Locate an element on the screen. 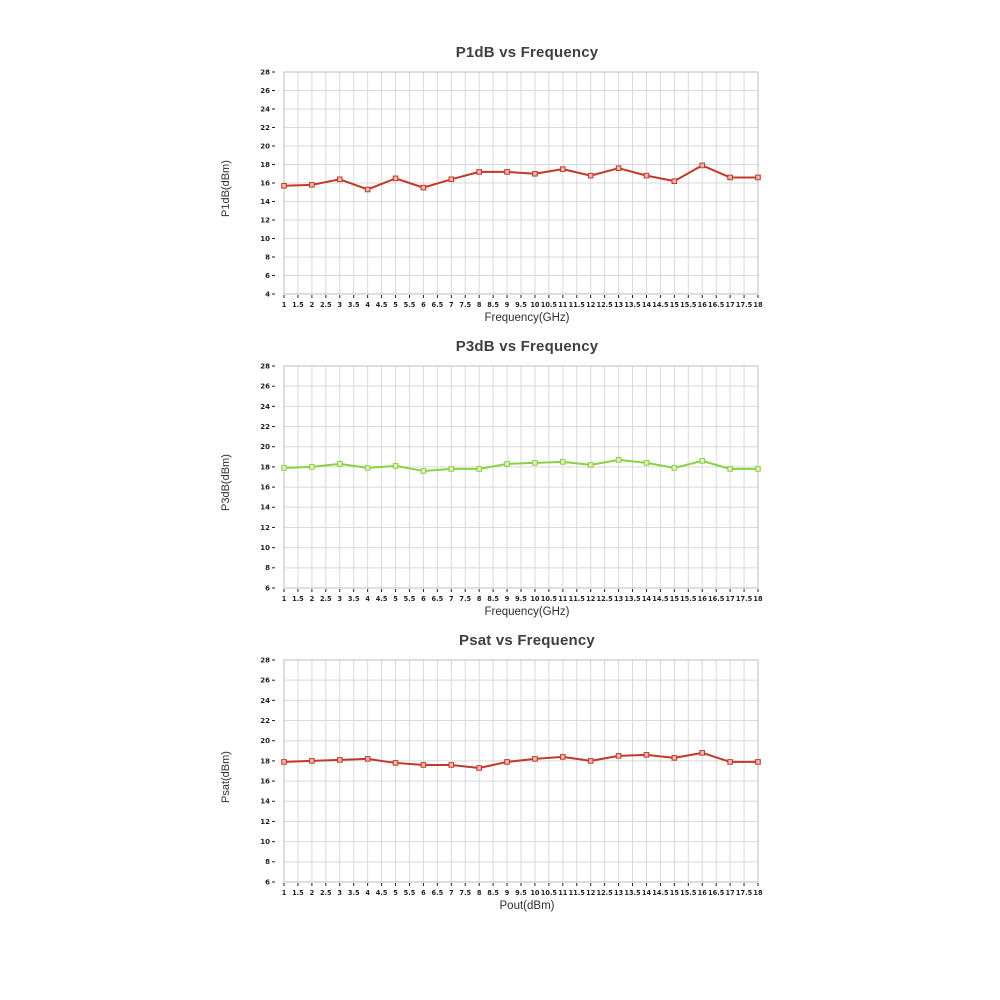  x-axis-label-p3db: Frequency(GHz) is located at coordinates (527, 612).